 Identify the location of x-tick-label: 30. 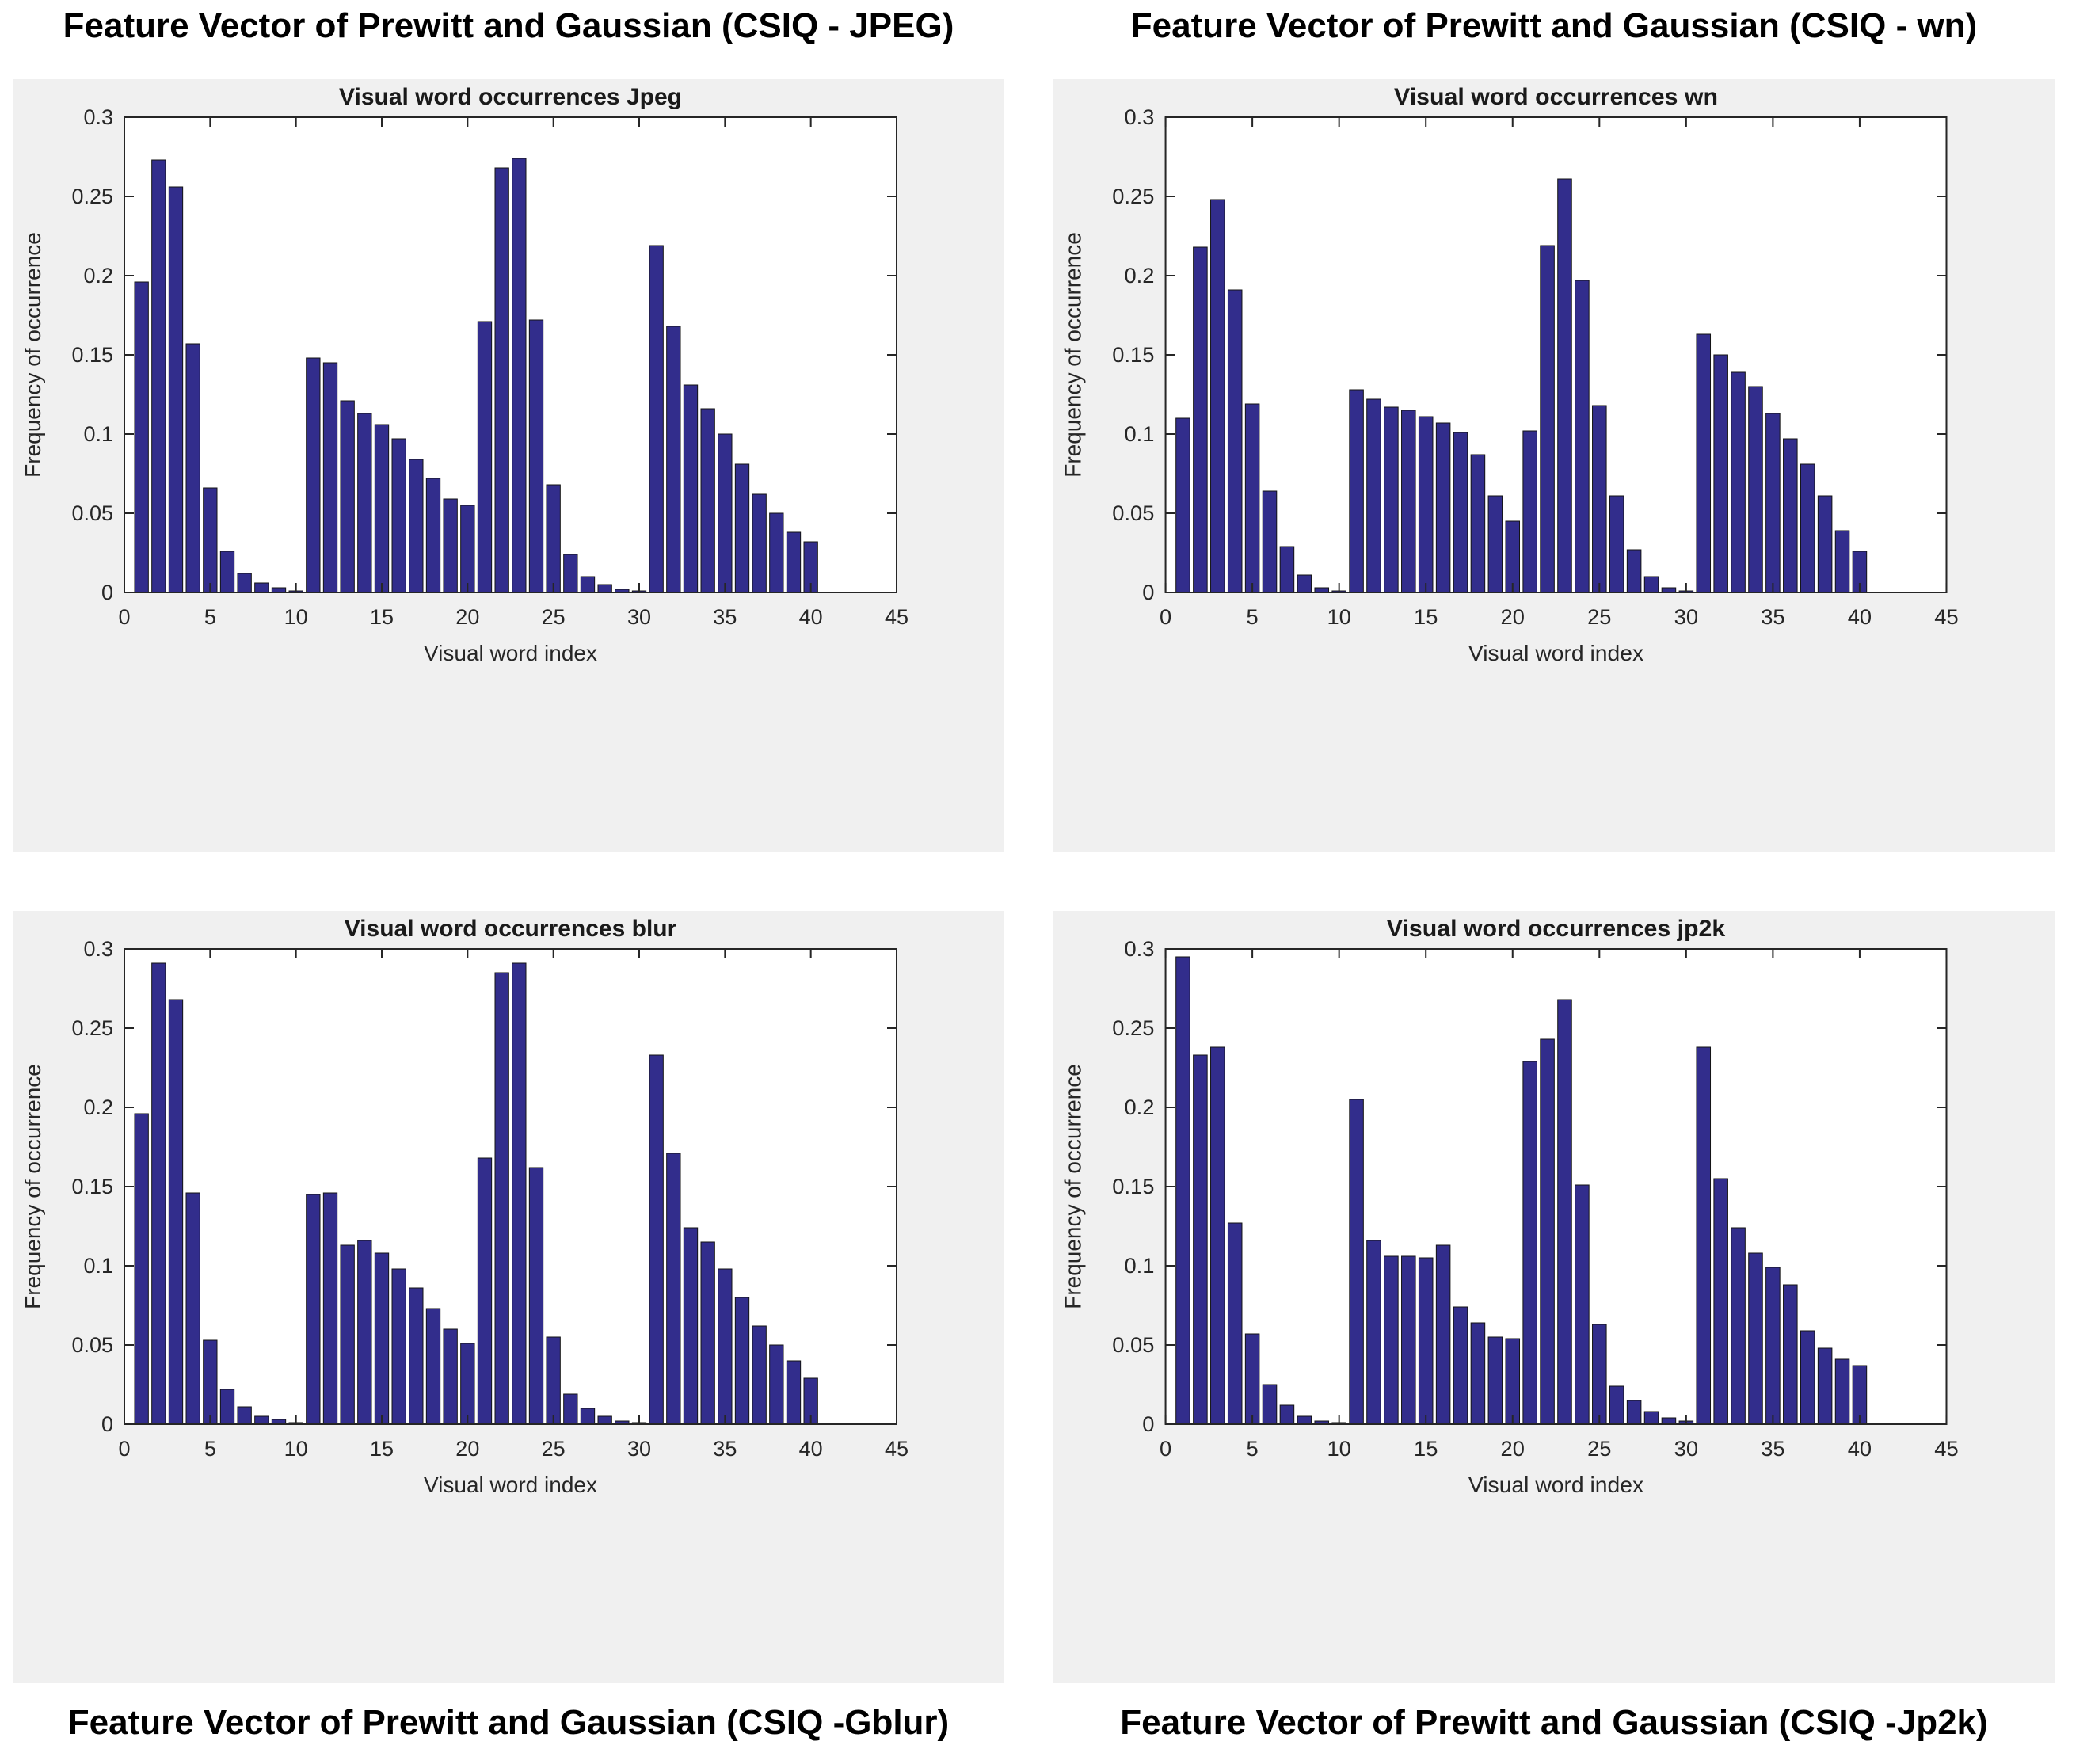
(639, 617).